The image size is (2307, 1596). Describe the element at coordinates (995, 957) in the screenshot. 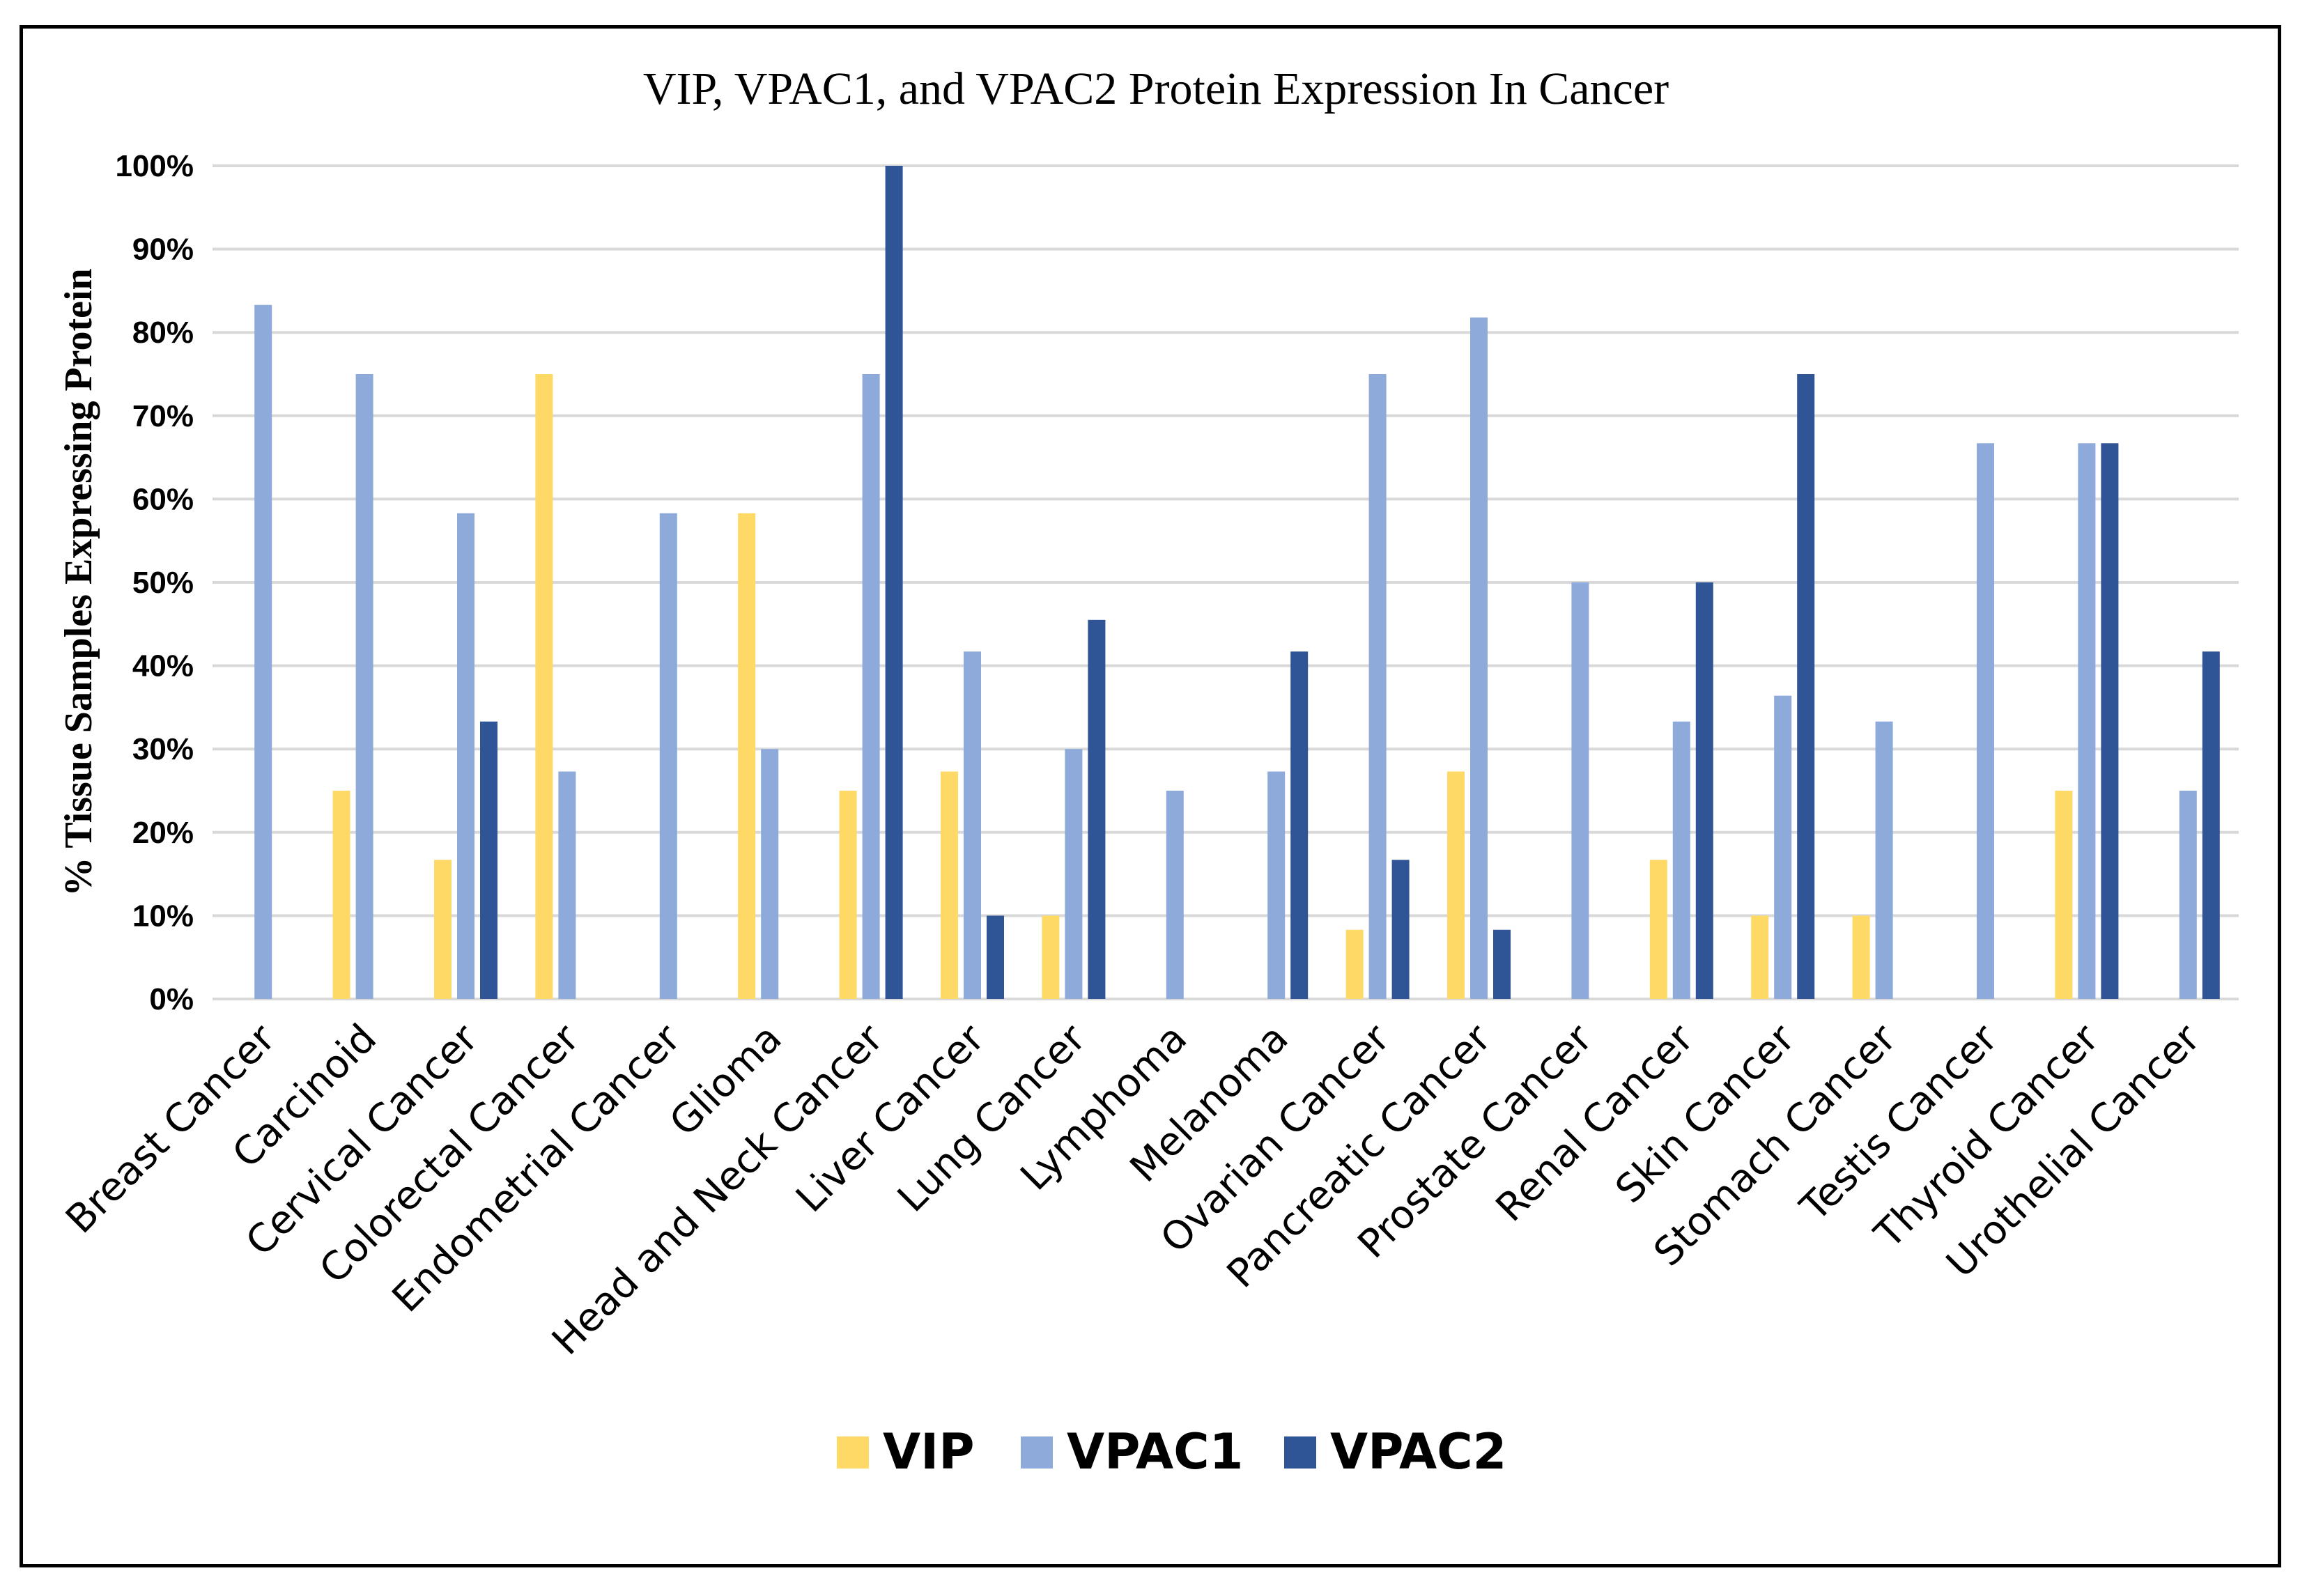

I see `bar-vpac2-liver-cancer` at that location.